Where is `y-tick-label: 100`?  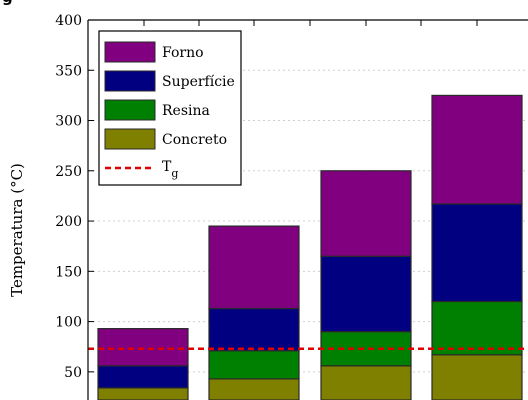
y-tick-label: 100 is located at coordinates (68, 323).